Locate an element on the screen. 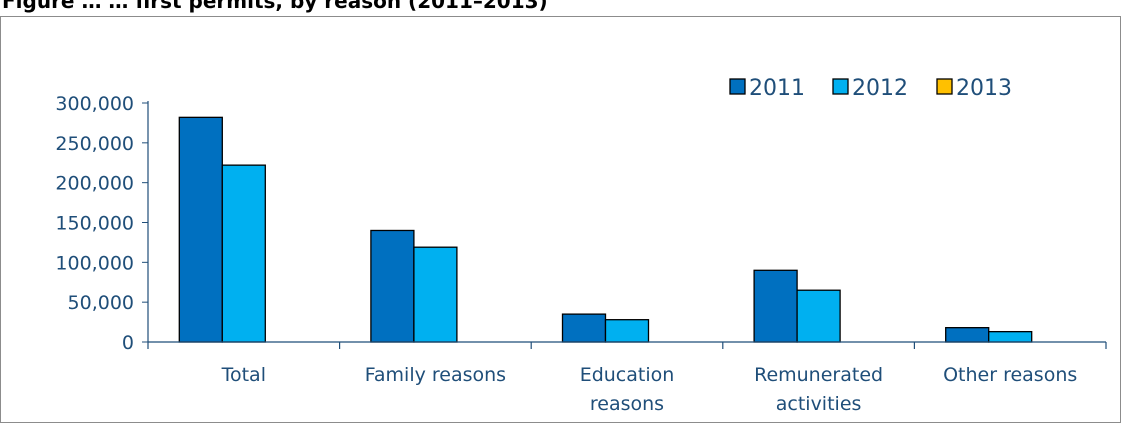 This screenshot has height=425, width=1124. x-category-label: reasons is located at coordinates (627, 404).